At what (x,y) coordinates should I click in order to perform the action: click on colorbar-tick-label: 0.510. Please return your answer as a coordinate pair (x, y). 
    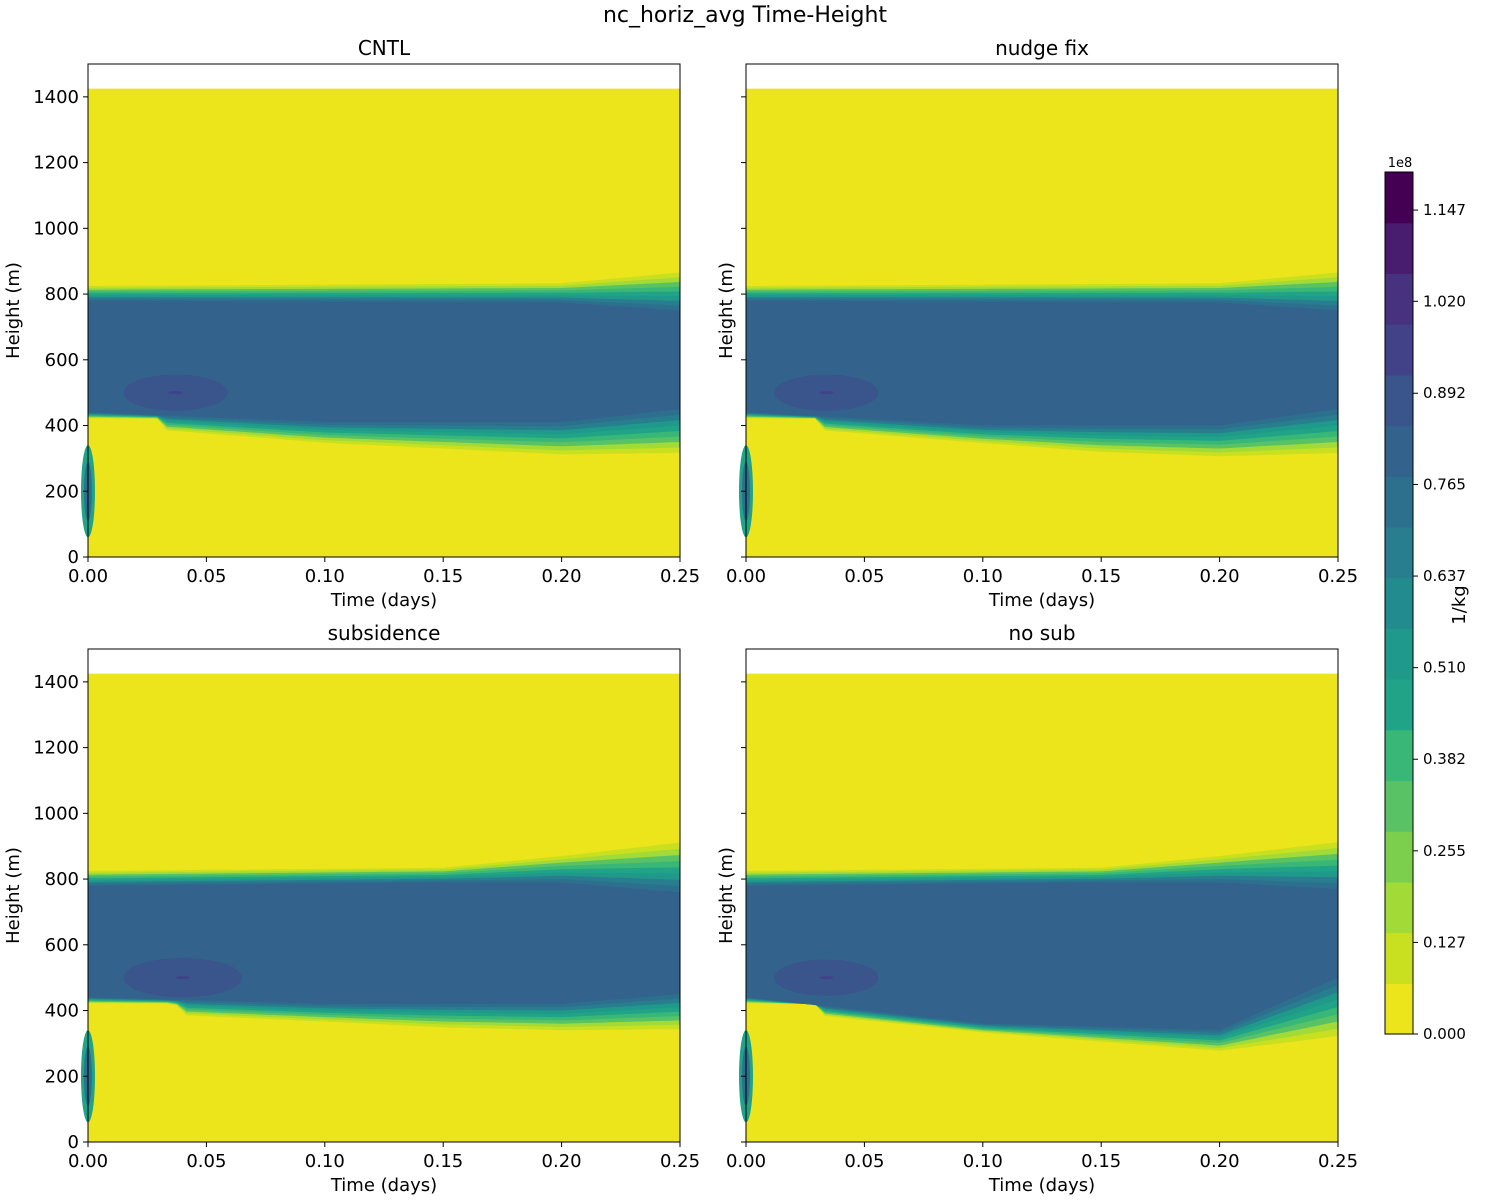
    Looking at the image, I should click on (1444, 668).